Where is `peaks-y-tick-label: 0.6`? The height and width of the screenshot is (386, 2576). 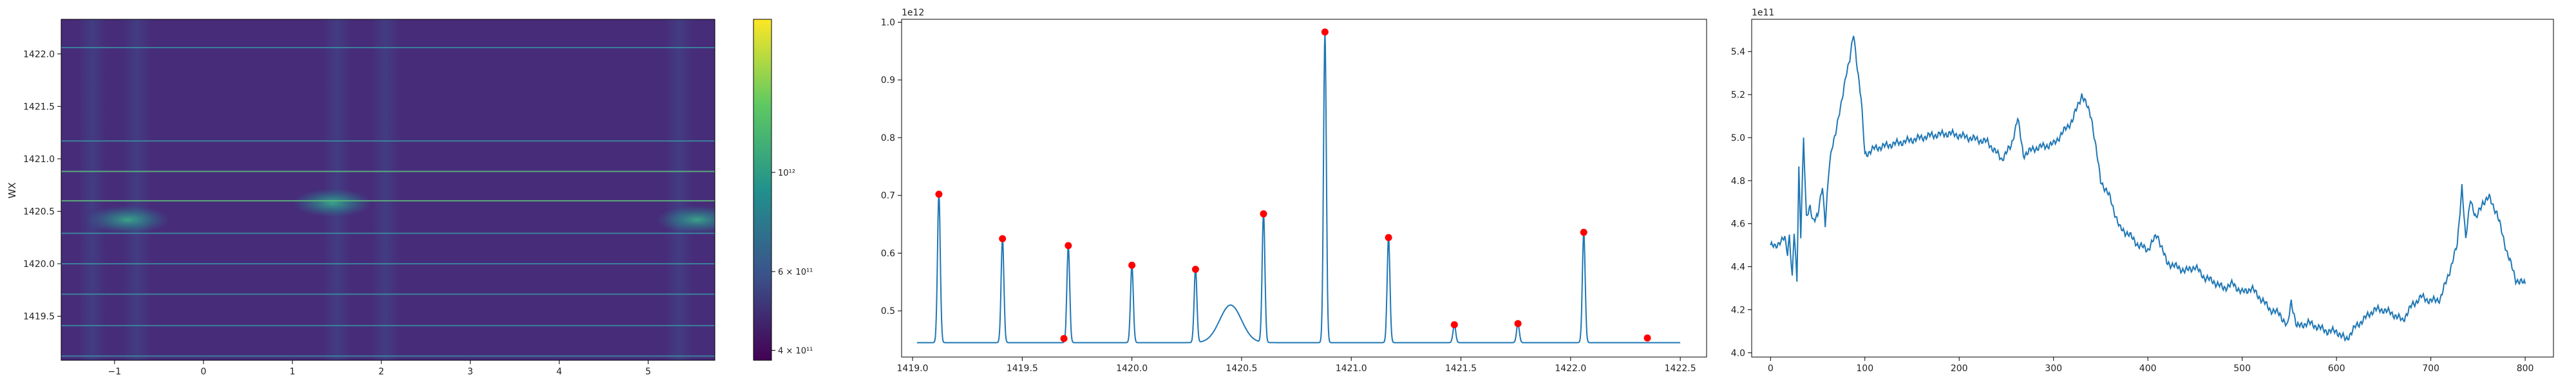 peaks-y-tick-label: 0.6 is located at coordinates (888, 253).